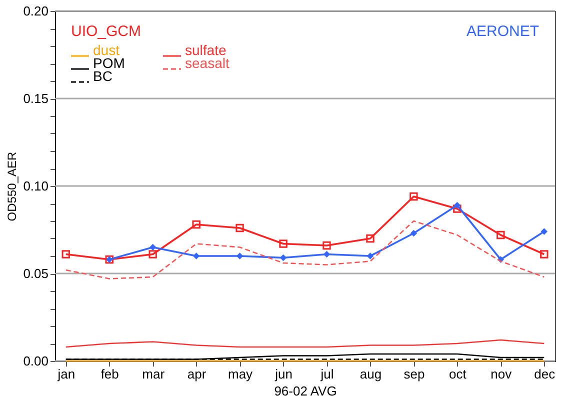 The height and width of the screenshot is (404, 587). I want to click on x-tick-label: nov, so click(501, 374).